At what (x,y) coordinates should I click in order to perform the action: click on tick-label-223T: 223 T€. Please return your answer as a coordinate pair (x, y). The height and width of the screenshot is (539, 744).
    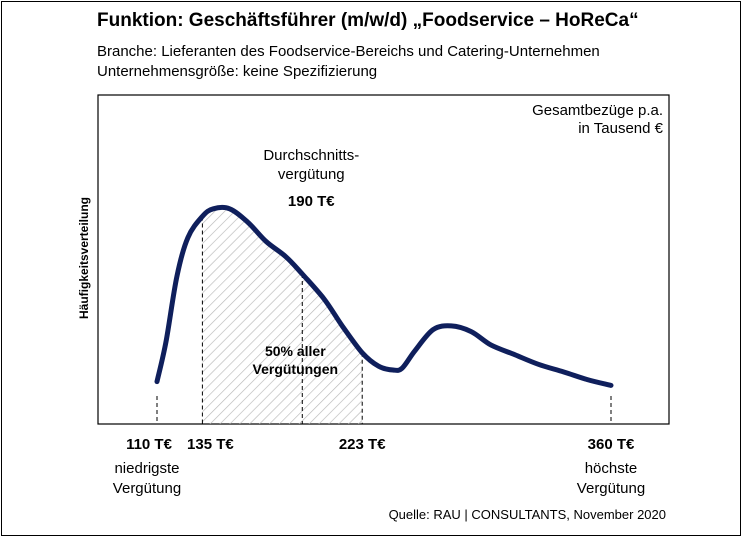
    Looking at the image, I should click on (362, 444).